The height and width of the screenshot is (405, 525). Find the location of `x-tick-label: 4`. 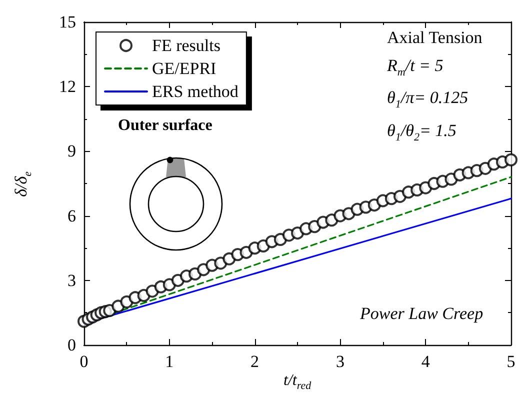

x-tick-label: 4 is located at coordinates (425, 361).